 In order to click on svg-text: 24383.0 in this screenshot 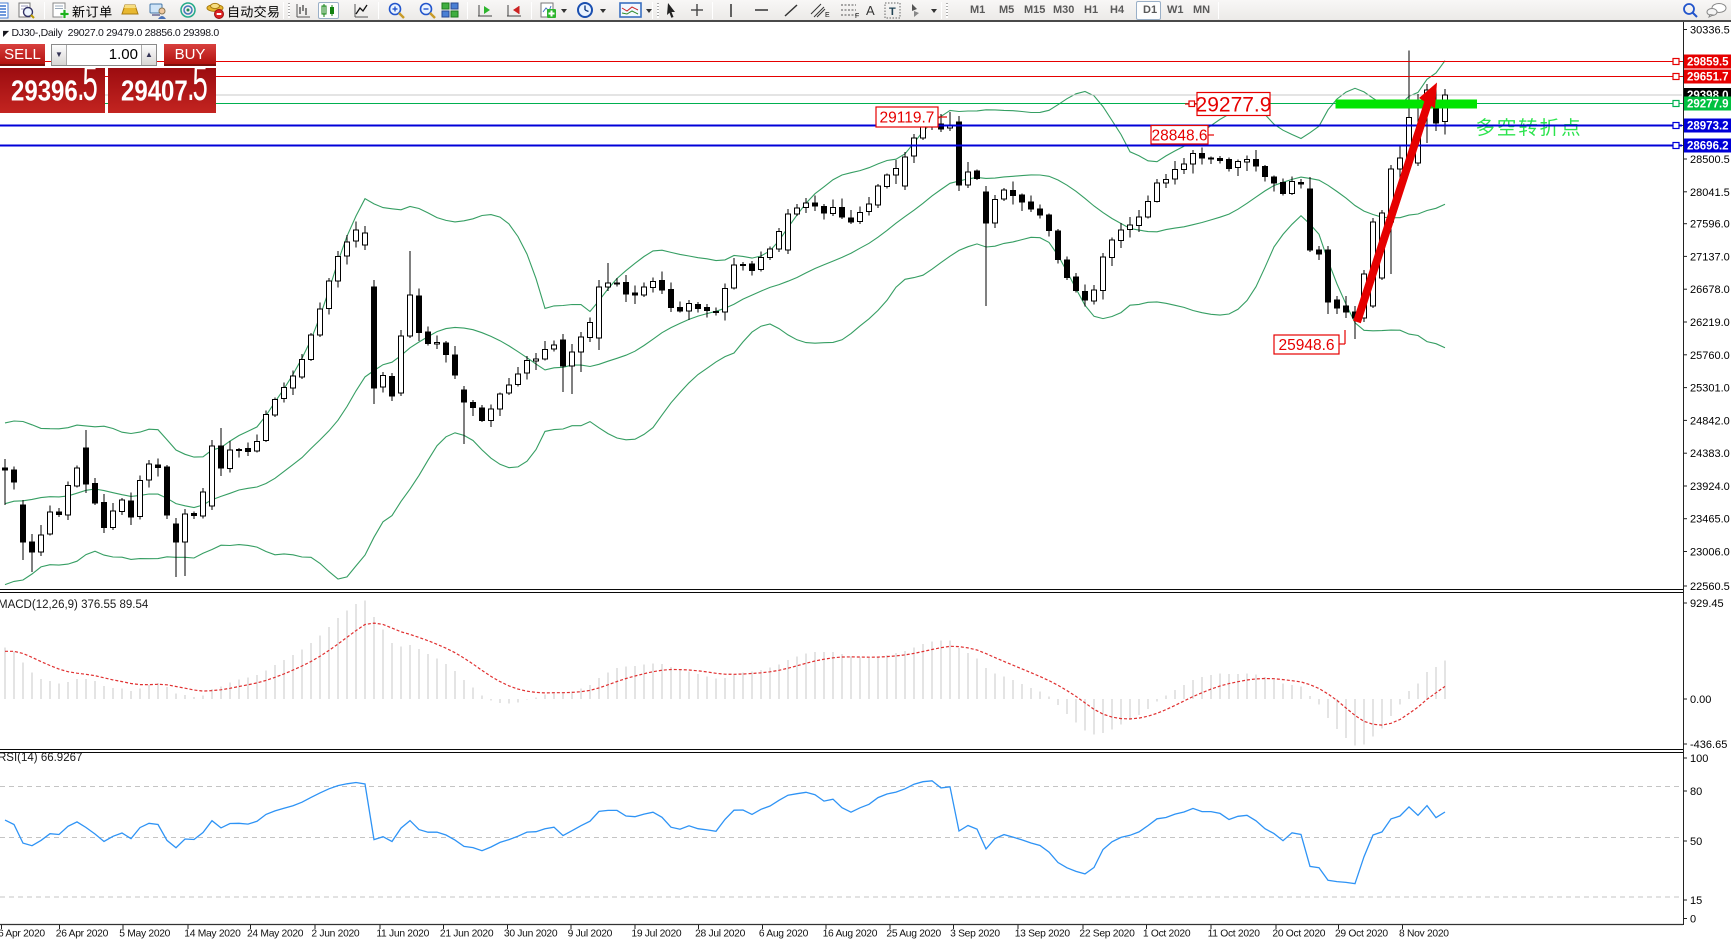, I will do `click(1710, 454)`.